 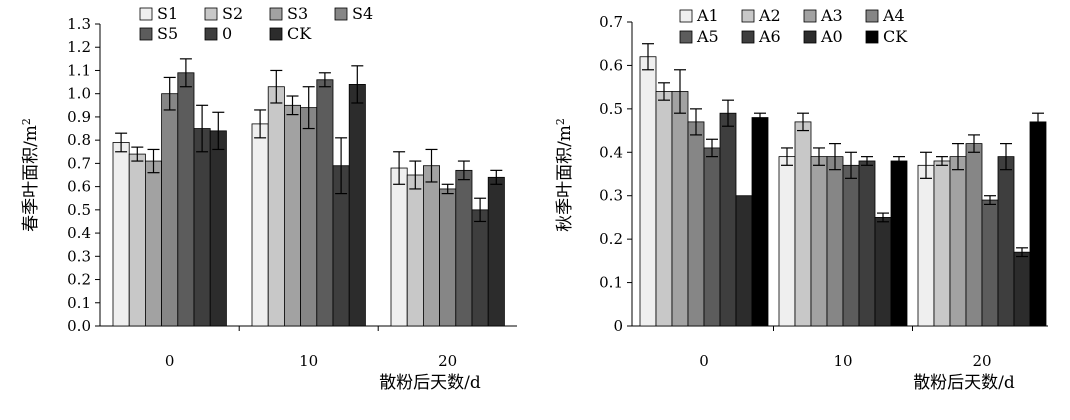 I want to click on legend-swatch-A4, so click(x=872, y=16).